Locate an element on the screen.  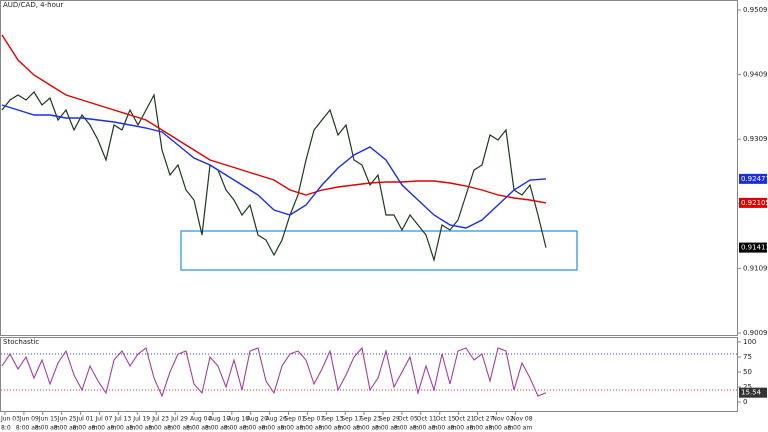
support-box is located at coordinates (379, 250).